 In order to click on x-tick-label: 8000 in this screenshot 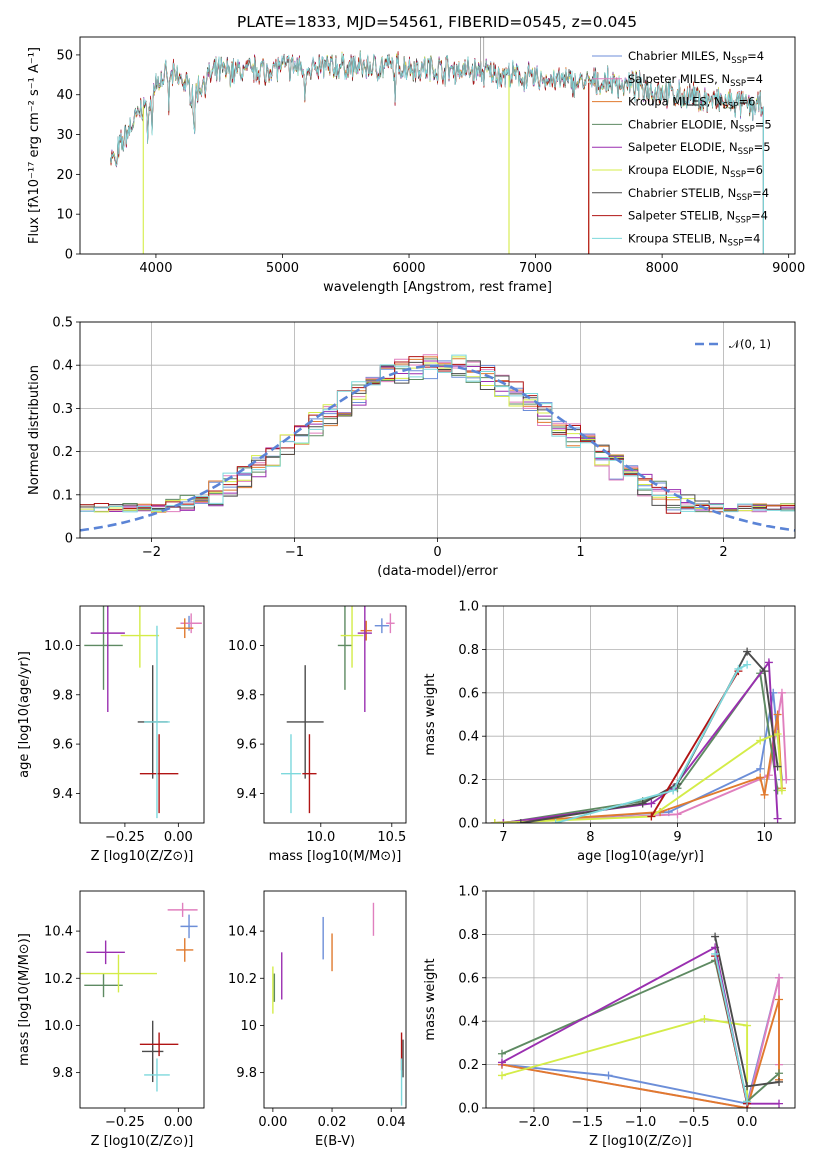, I will do `click(662, 268)`.